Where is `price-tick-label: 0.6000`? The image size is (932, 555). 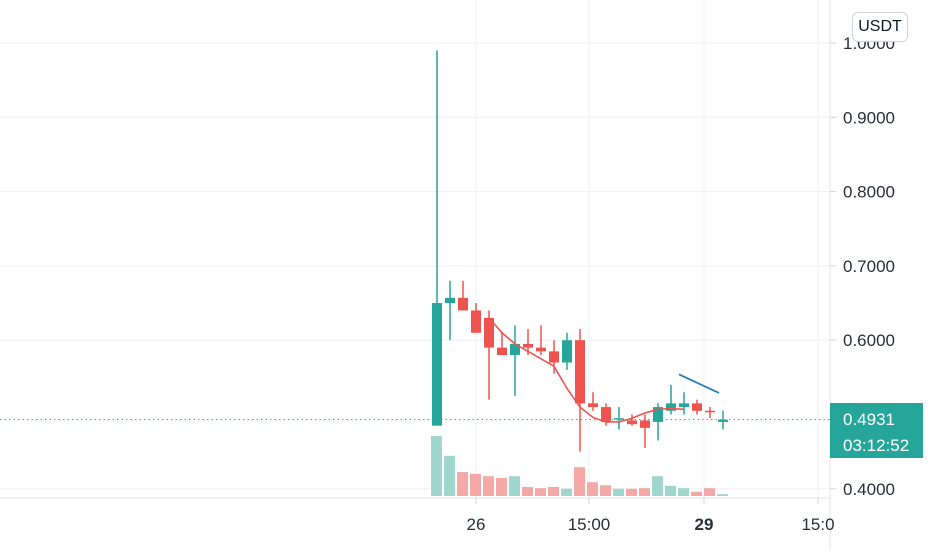 price-tick-label: 0.6000 is located at coordinates (869, 340).